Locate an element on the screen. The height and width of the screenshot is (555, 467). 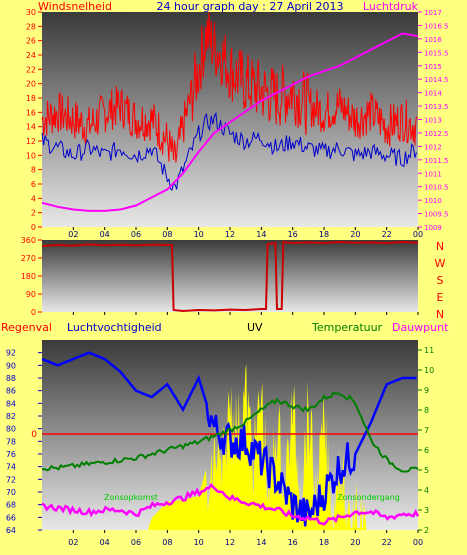
top-right-tick-label: 1011.5 is located at coordinates (436, 161).